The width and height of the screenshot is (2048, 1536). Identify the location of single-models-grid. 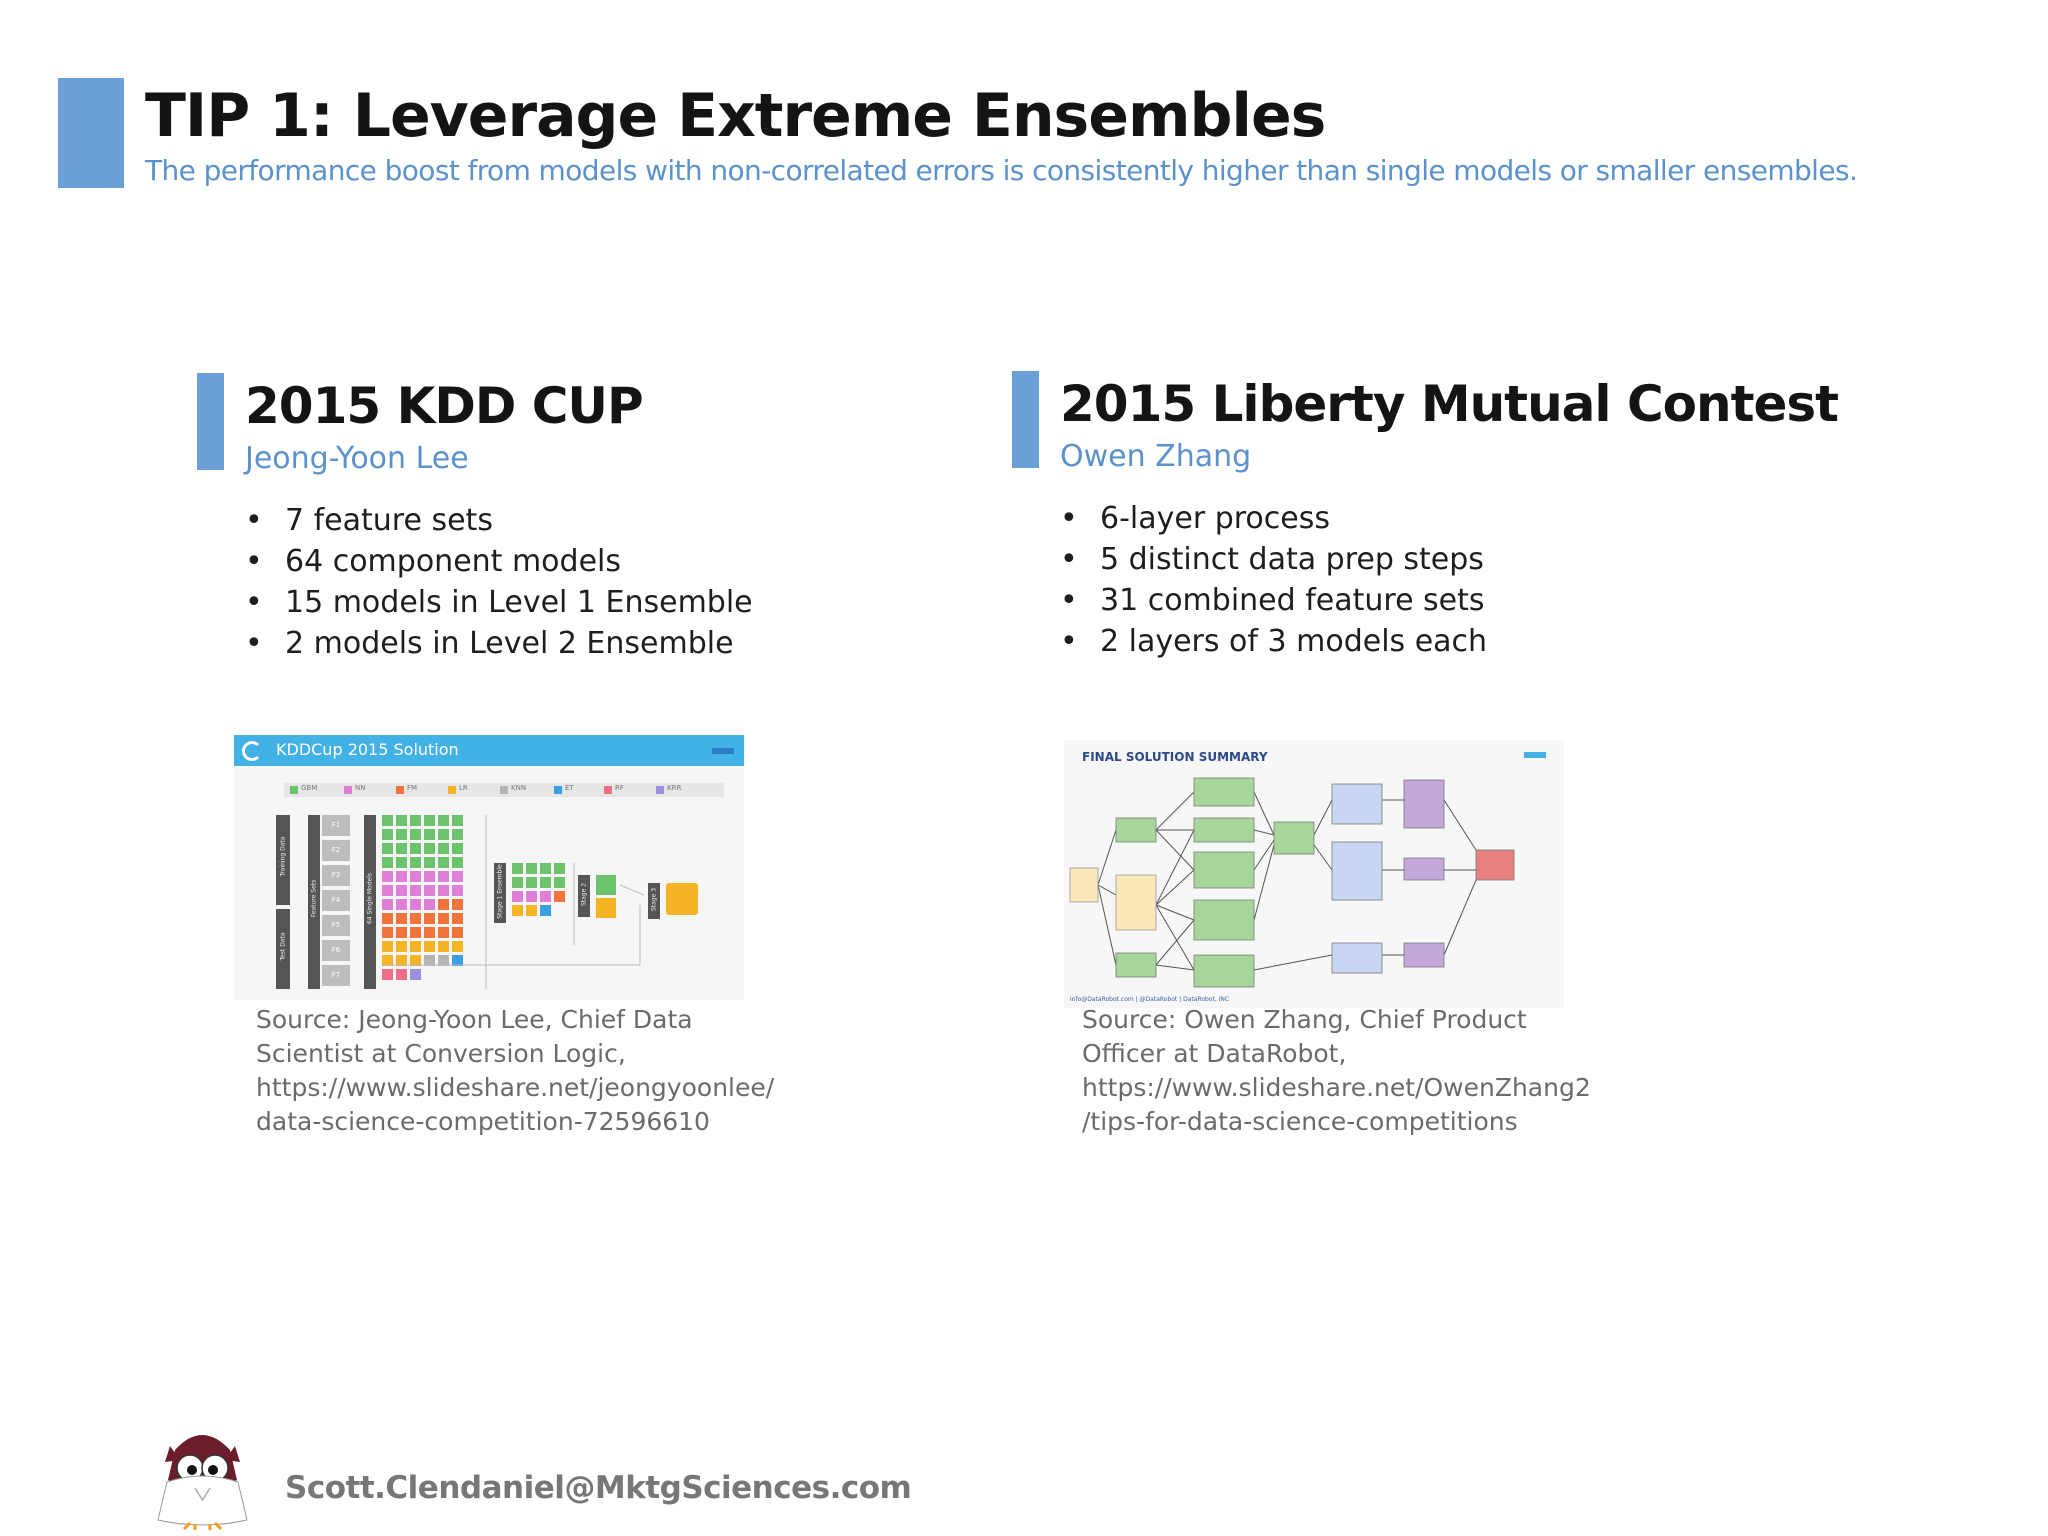
(432, 902).